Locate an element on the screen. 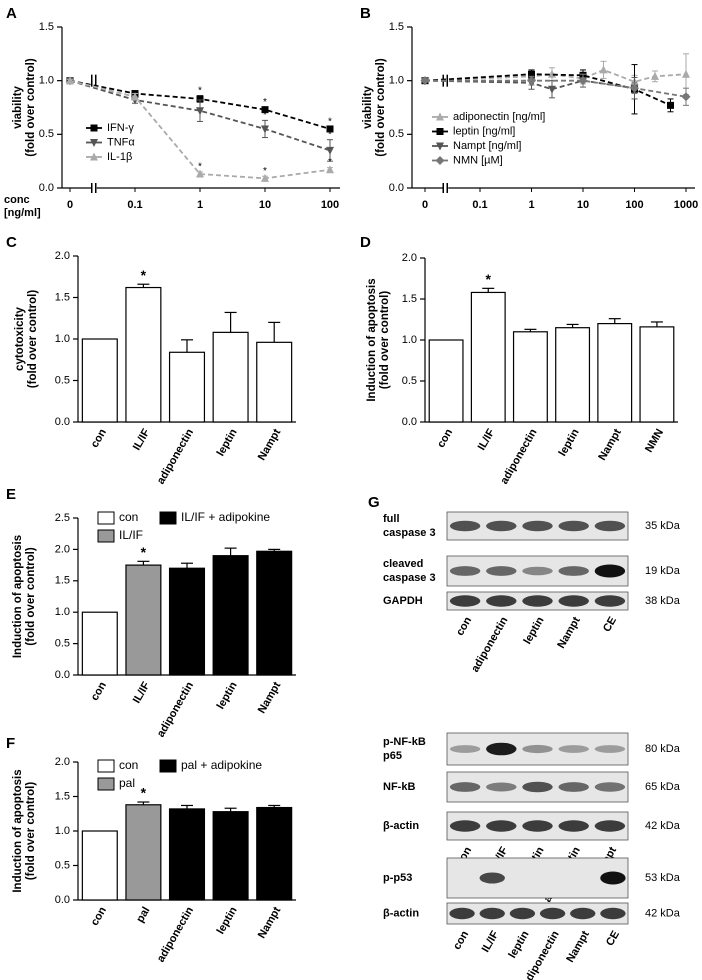 This screenshot has height=980, width=702. x-tick-label: 10 is located at coordinates (583, 205).